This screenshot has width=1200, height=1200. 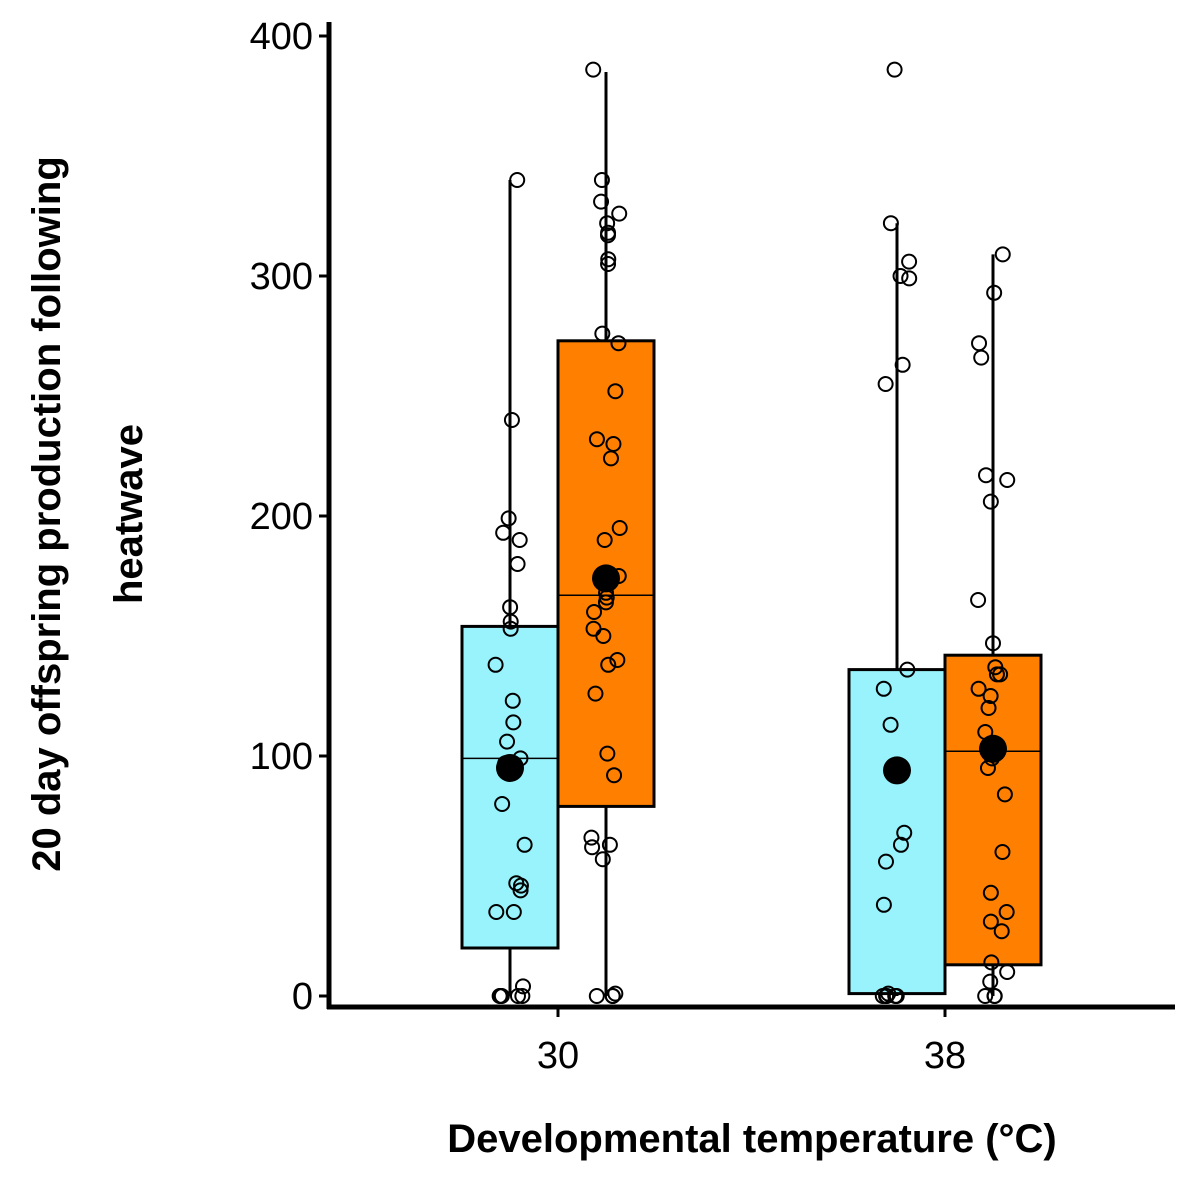 I want to click on y-axis-title-line-1: 20 day offspring production following, so click(x=47, y=514).